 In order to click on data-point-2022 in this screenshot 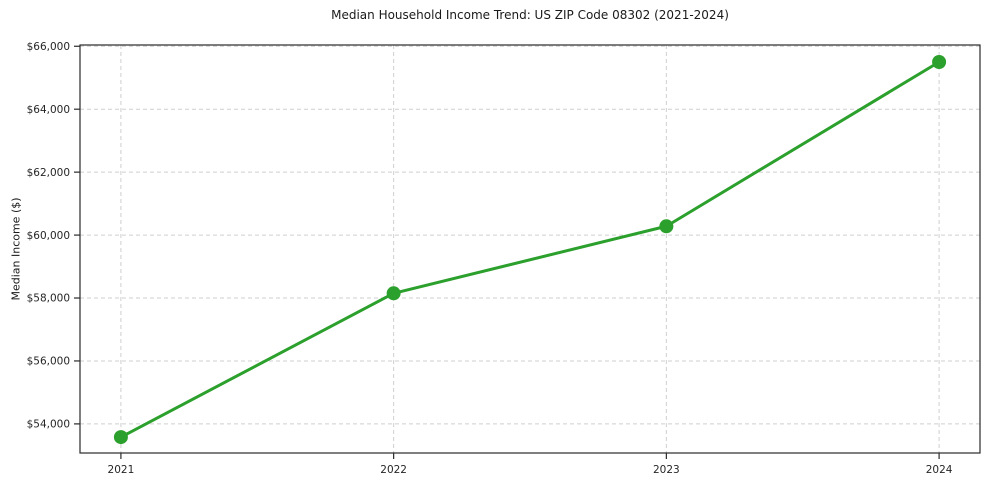, I will do `click(393, 293)`.